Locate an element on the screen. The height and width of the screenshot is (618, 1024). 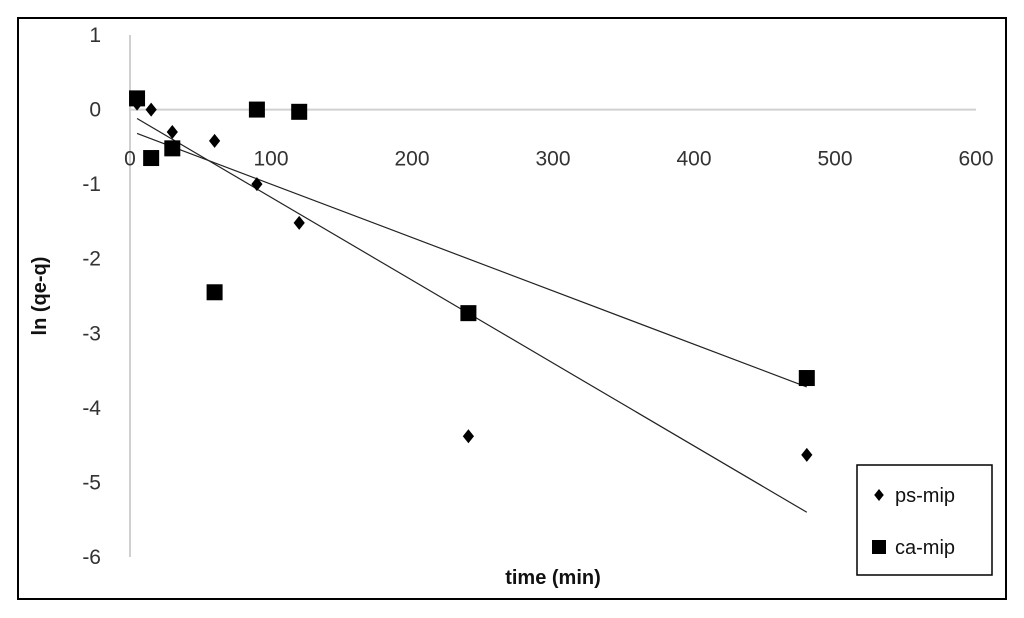
x-tick-labels: 0 100 200 300 400 500 600 is located at coordinates (558, 159).